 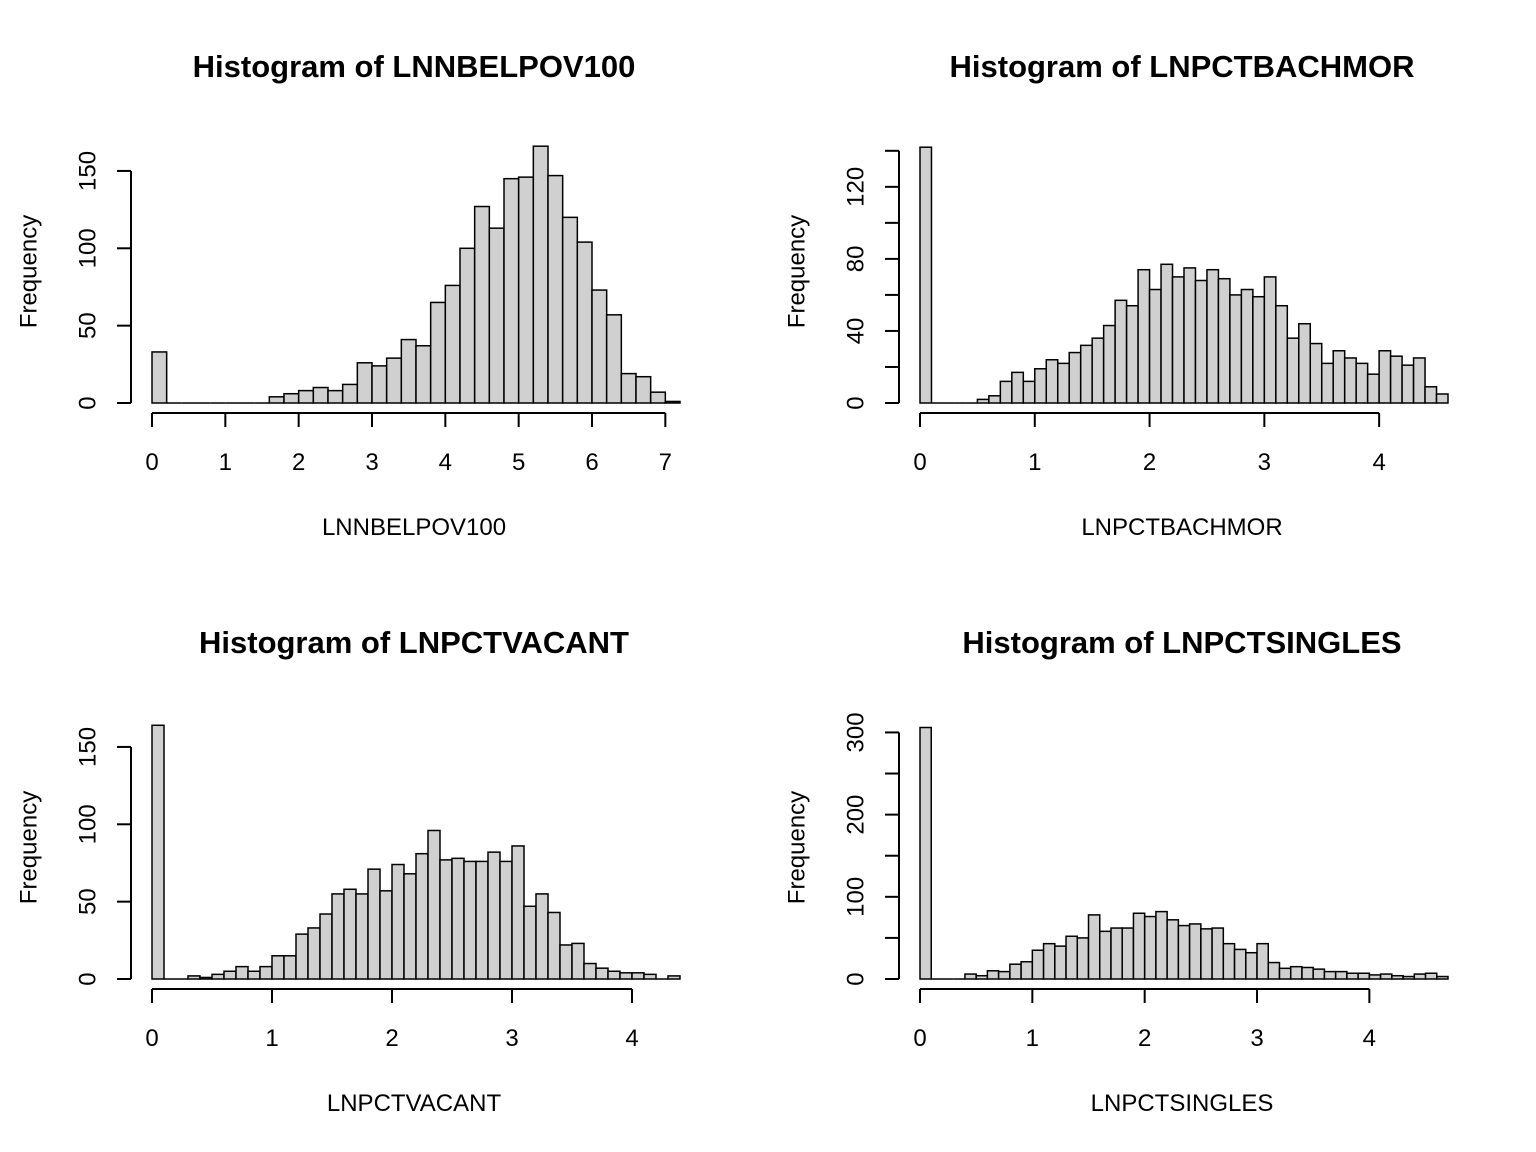 What do you see at coordinates (855, 331) in the screenshot?
I see `y-tick-label: 40` at bounding box center [855, 331].